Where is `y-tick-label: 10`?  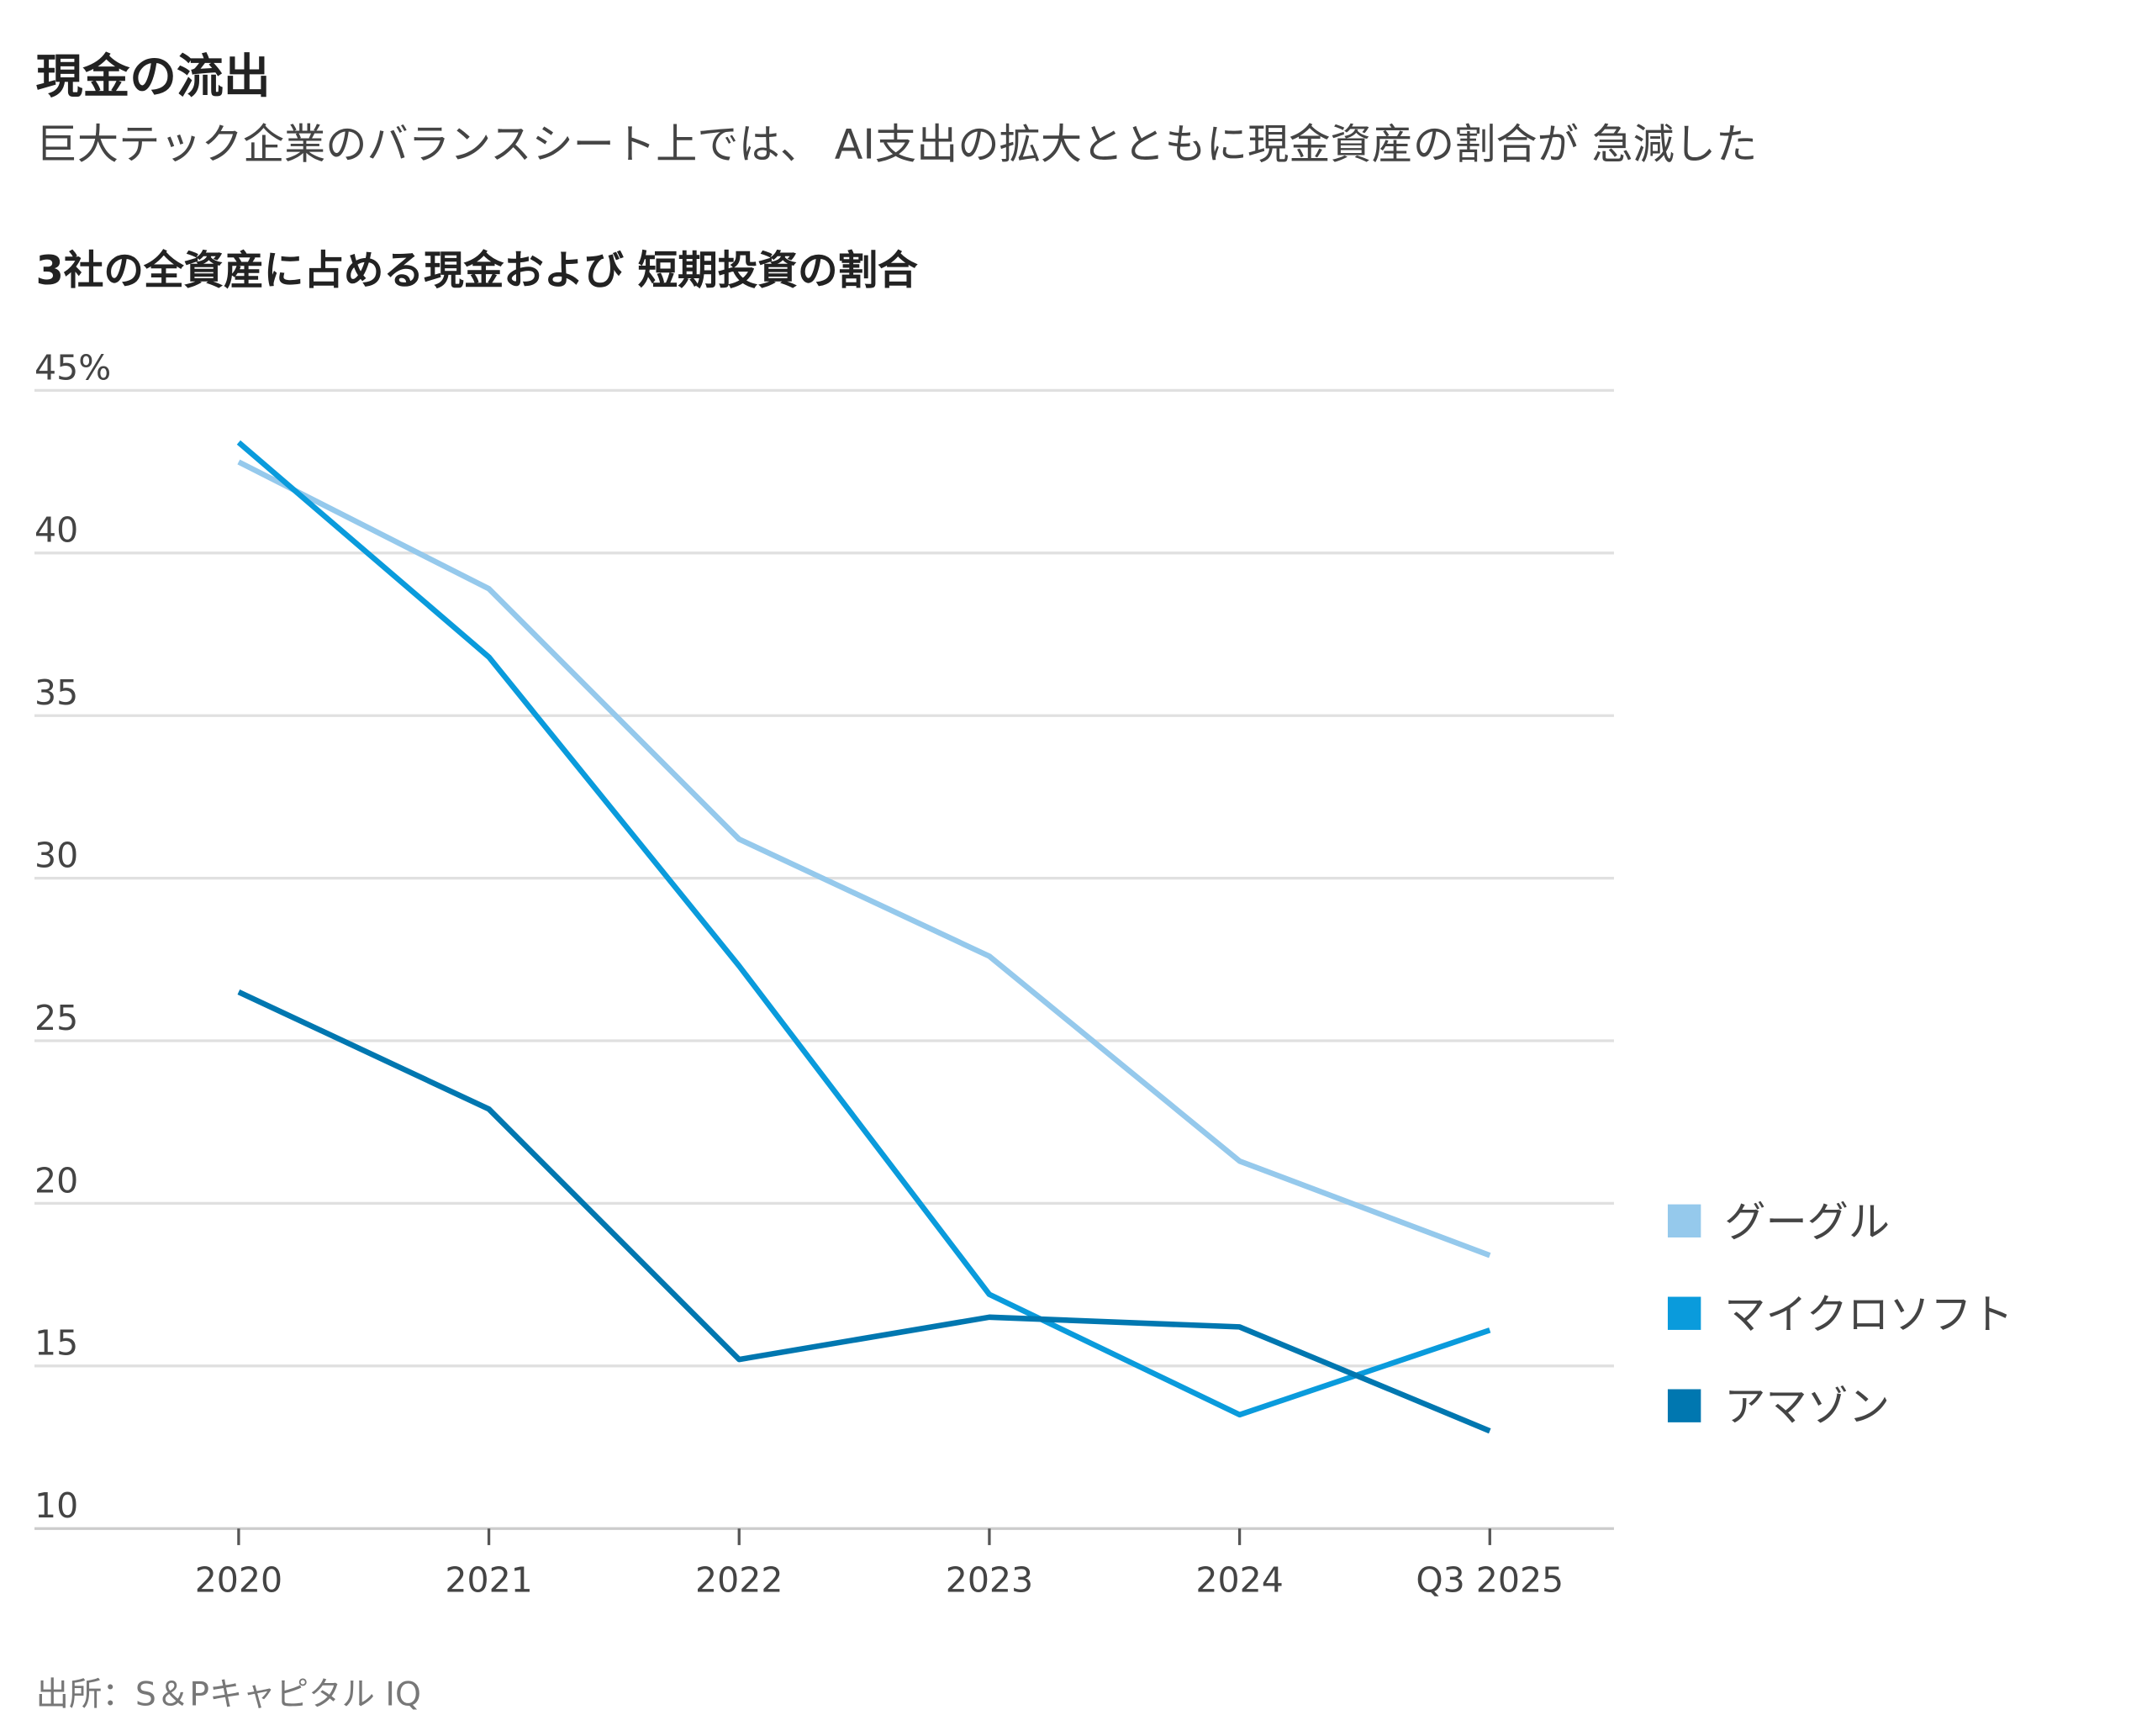
y-tick-label: 10 is located at coordinates (56, 1505).